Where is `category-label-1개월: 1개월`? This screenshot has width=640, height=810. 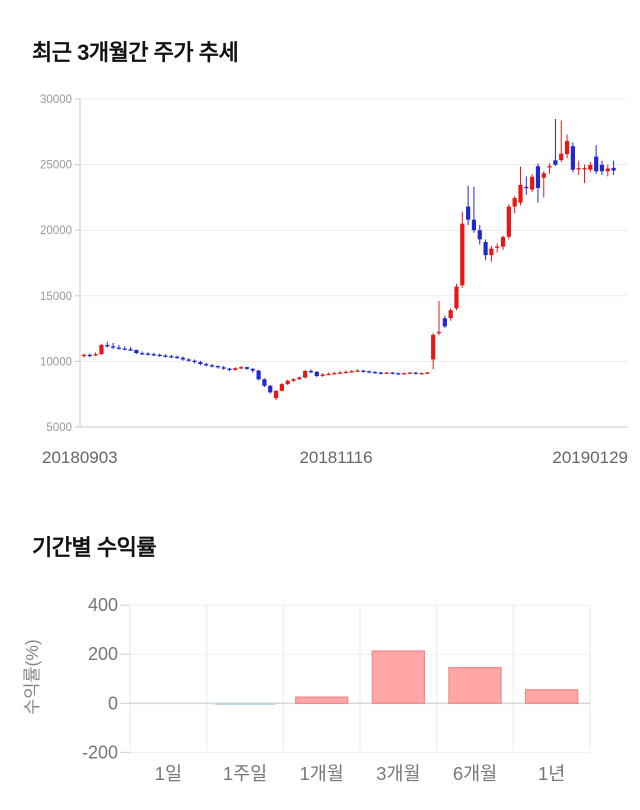
category-label-1개월: 1개월 is located at coordinates (321, 773).